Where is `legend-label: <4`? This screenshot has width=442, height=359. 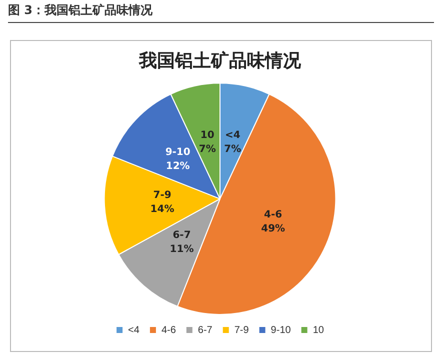 legend-label: <4 is located at coordinates (134, 330).